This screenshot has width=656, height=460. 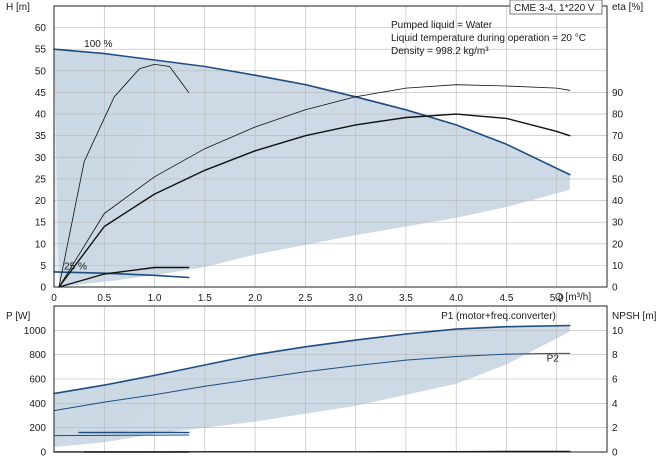 What do you see at coordinates (54, 298) in the screenshot?
I see `x-tick: 0` at bounding box center [54, 298].